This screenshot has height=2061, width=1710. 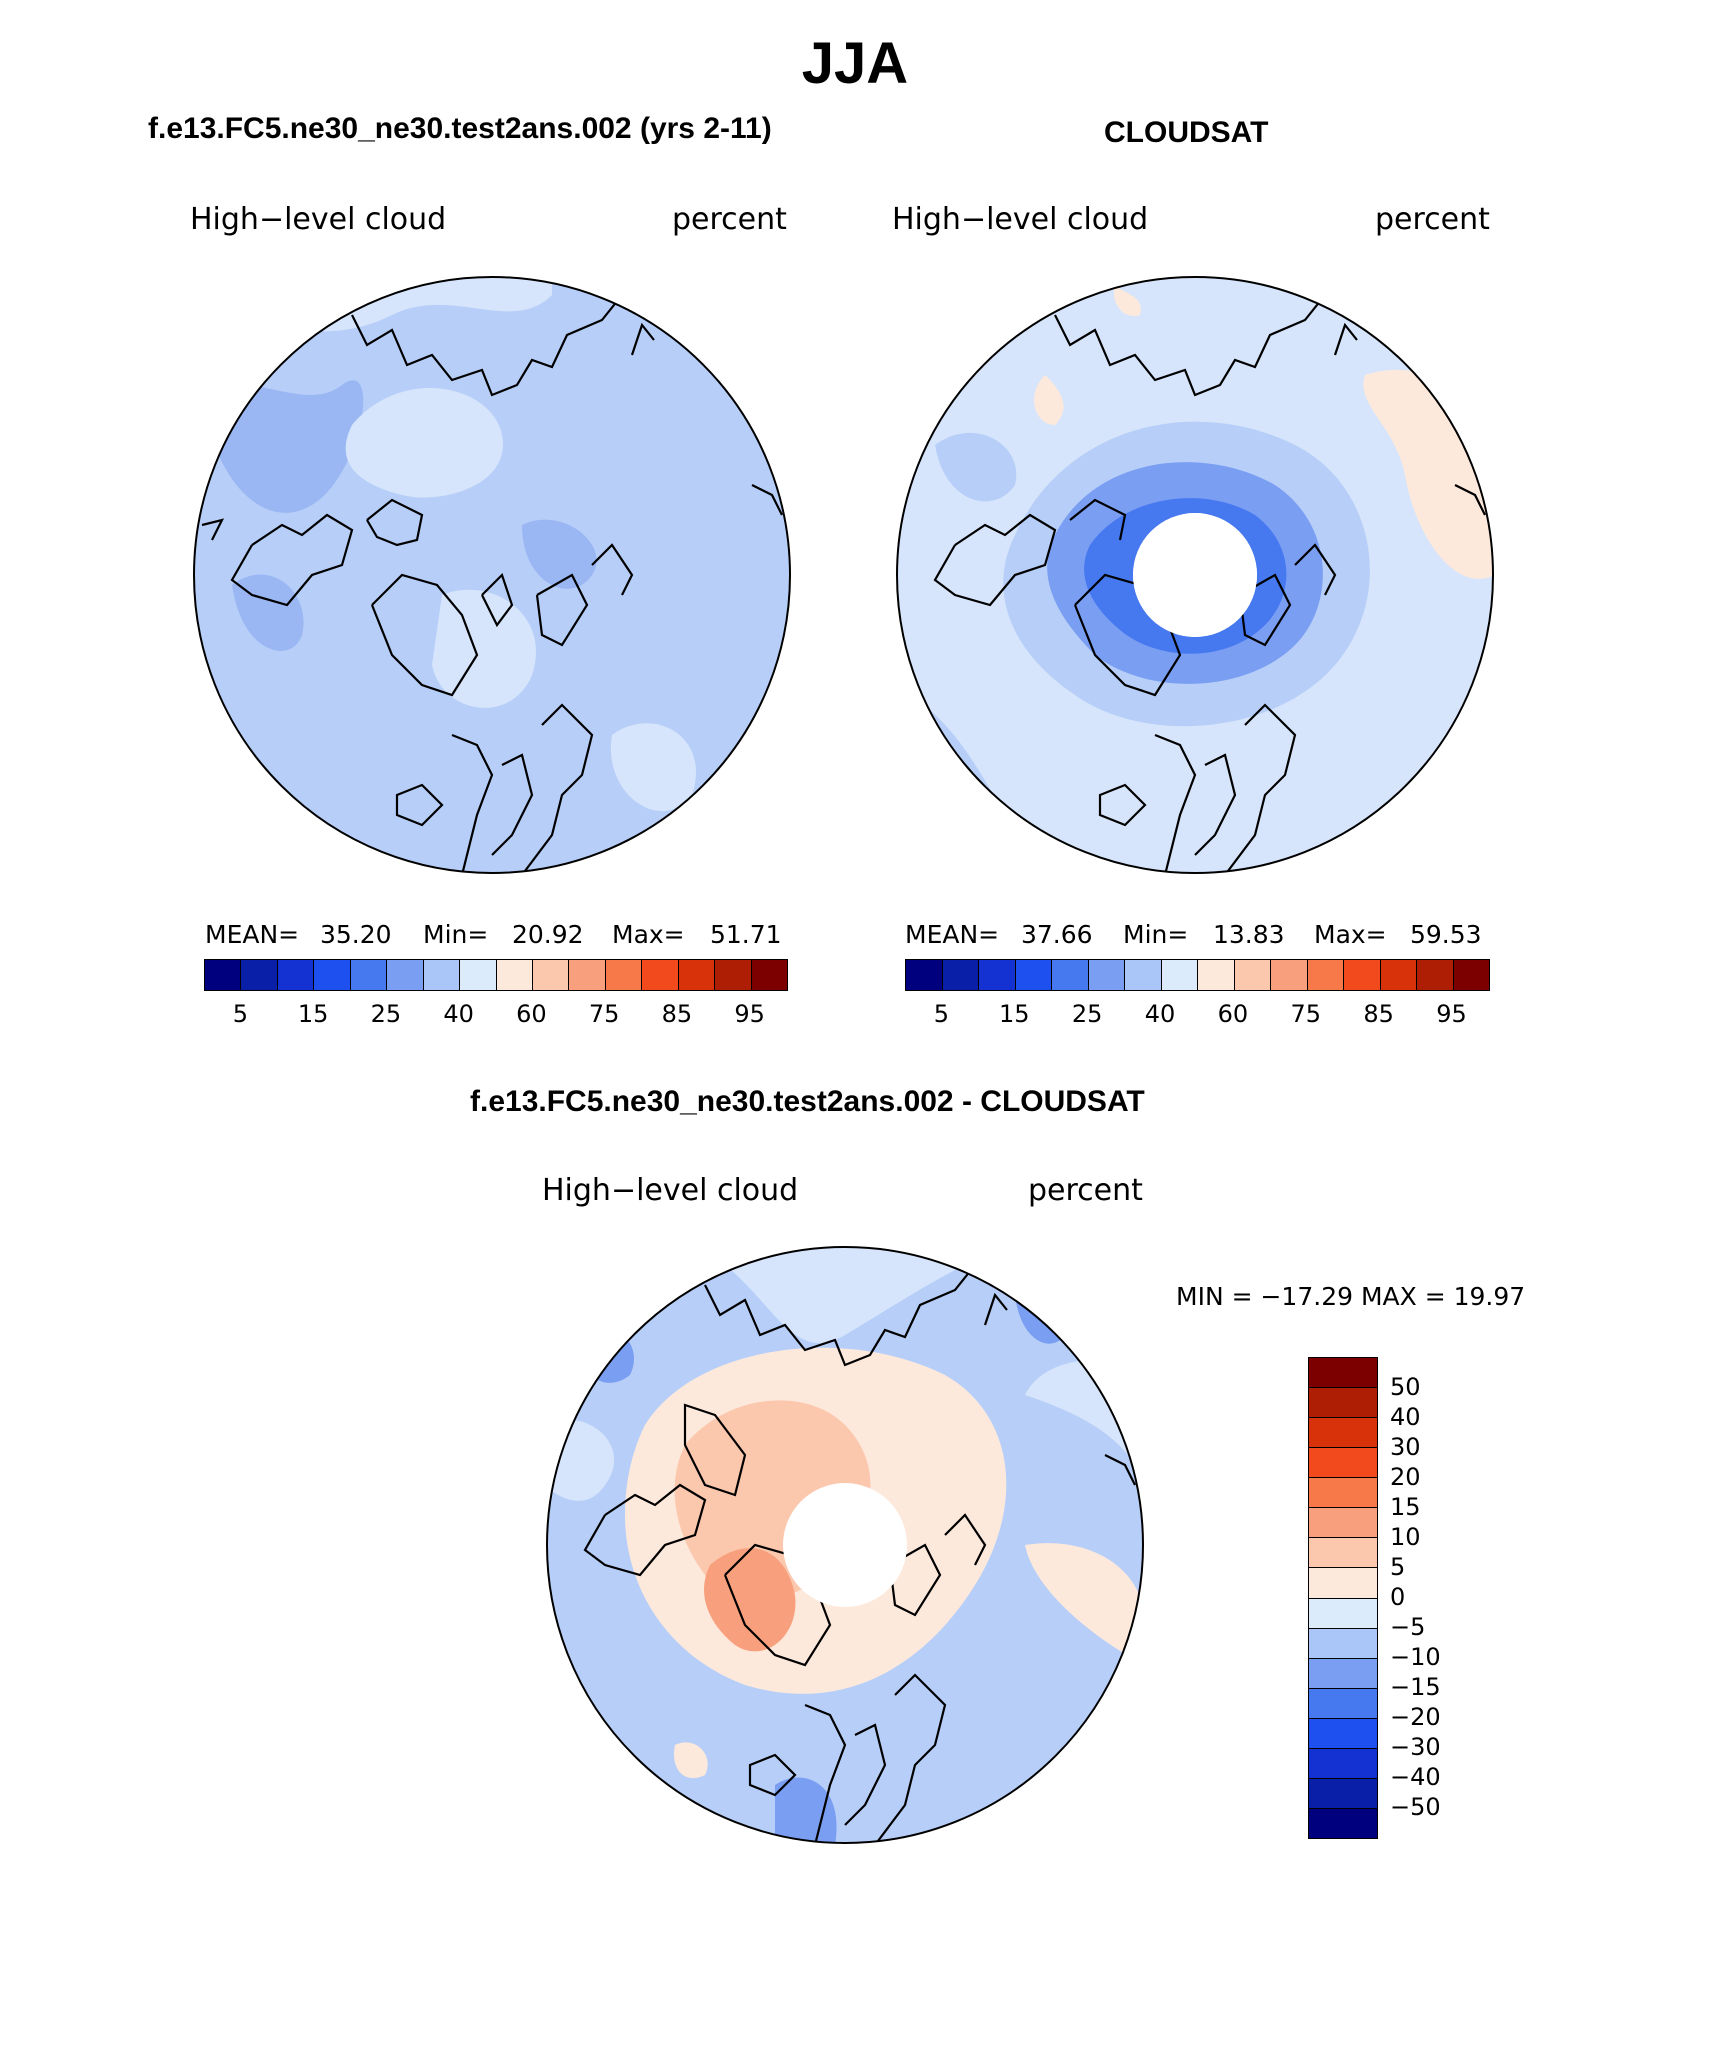 I want to click on model-colorbar, so click(x=496, y=975).